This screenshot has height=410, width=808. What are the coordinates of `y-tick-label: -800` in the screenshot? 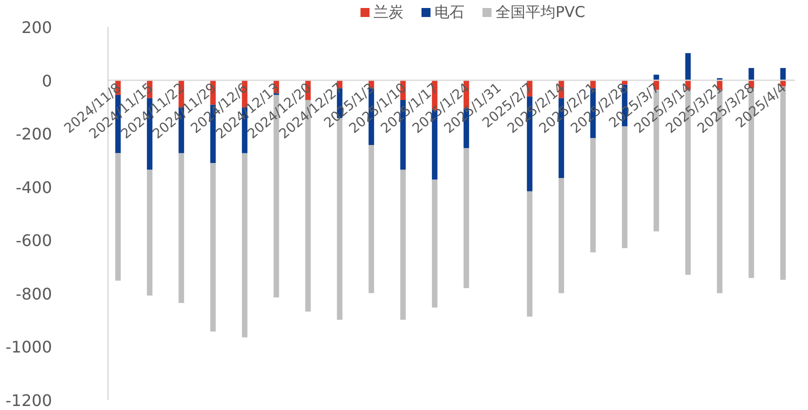 It's located at (34, 294).